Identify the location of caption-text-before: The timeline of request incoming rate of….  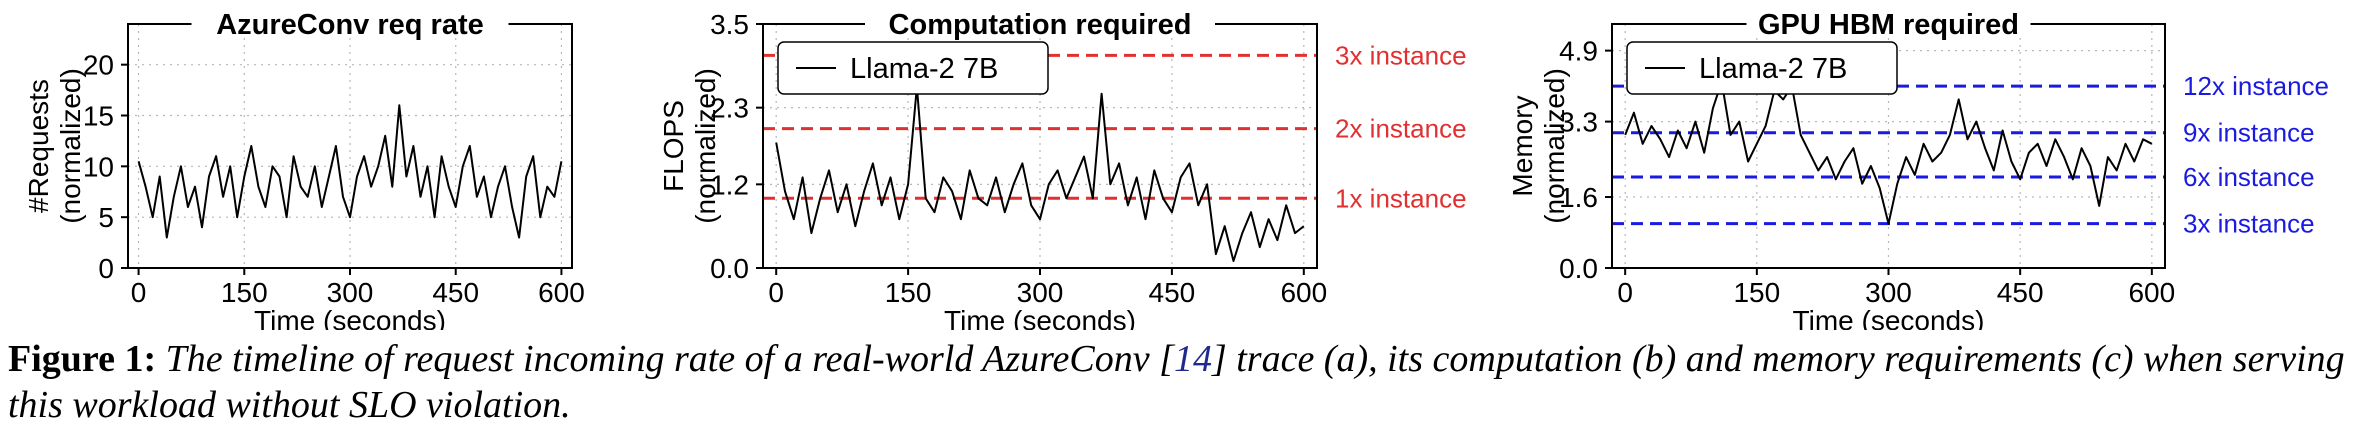
(669, 359).